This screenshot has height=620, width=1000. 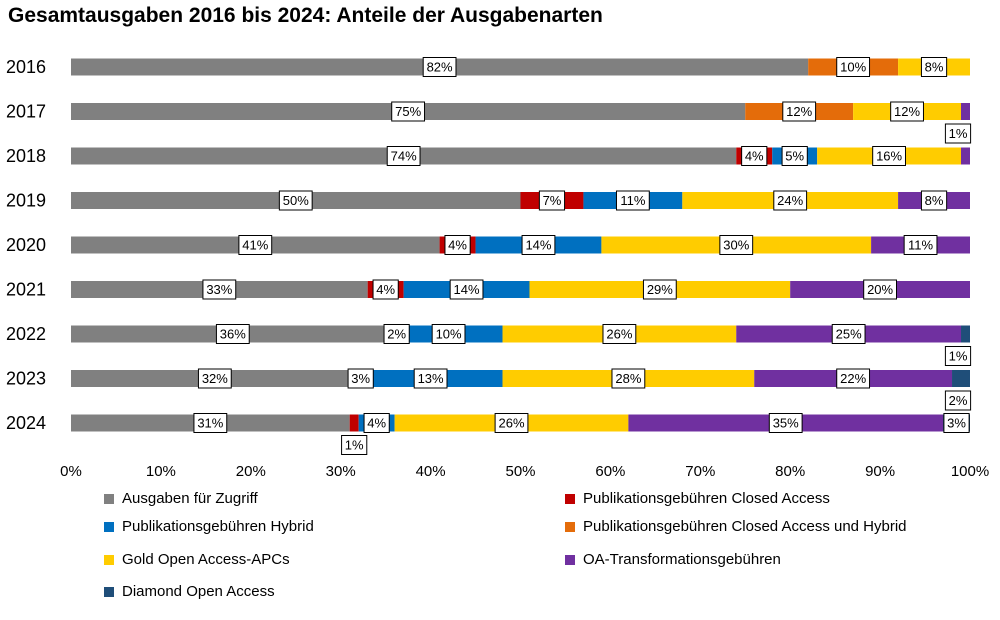 I want to click on y-axis-categories: 2016 2017 2018 2019 2020 2021 2022 2023 2024, so click(x=26, y=245).